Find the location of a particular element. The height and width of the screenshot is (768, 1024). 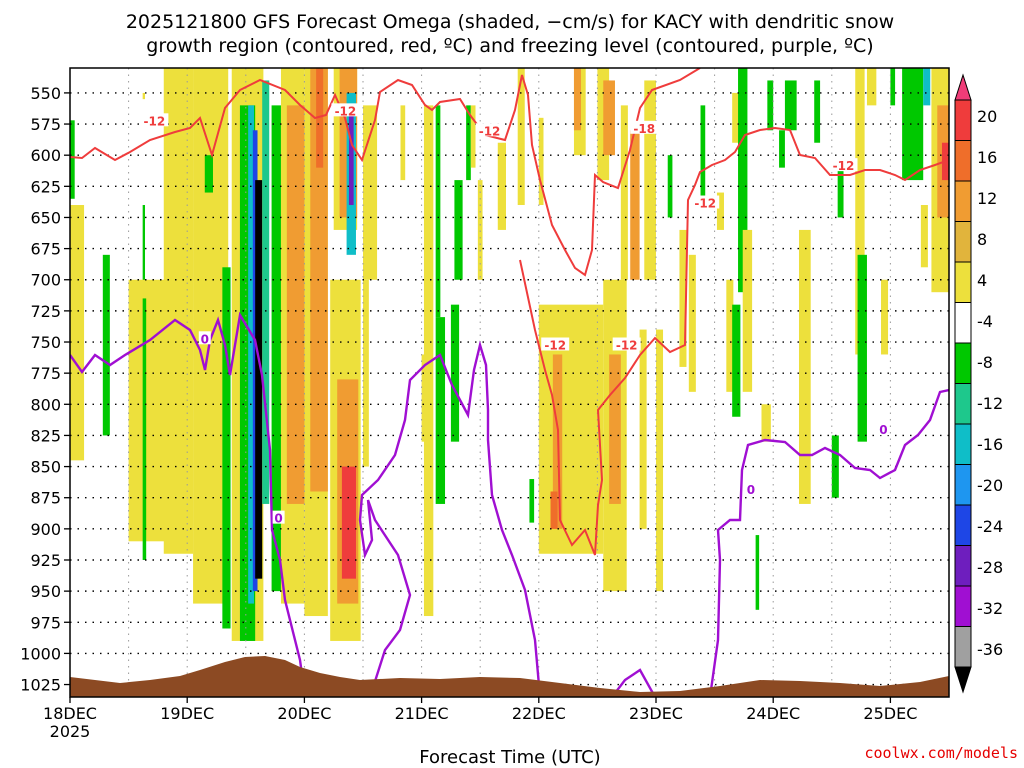

y-tick-label-3: 625 is located at coordinates (45, 186).